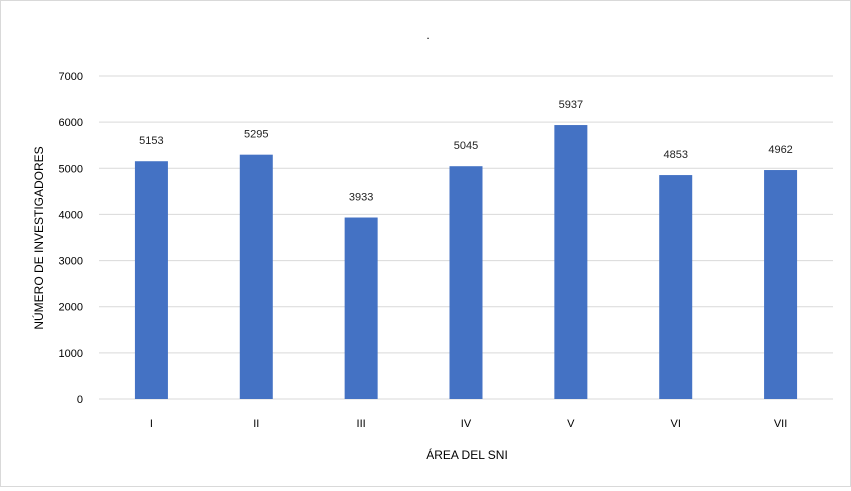 The height and width of the screenshot is (491, 851). Describe the element at coordinates (466, 146) in the screenshot. I see `data-label: 5045` at that location.